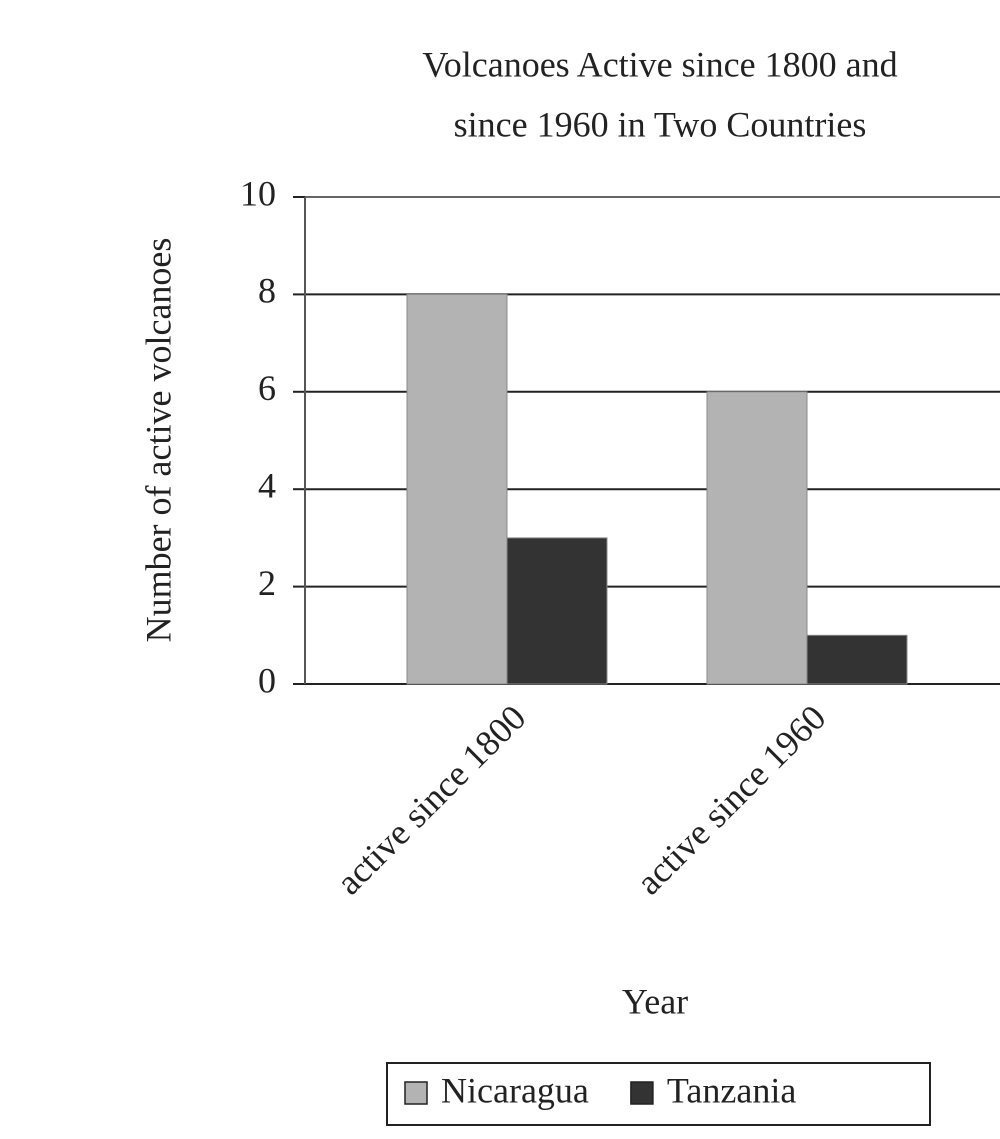  Describe the element at coordinates (430, 799) in the screenshot. I see `x-tick-label: active since 1800` at that location.